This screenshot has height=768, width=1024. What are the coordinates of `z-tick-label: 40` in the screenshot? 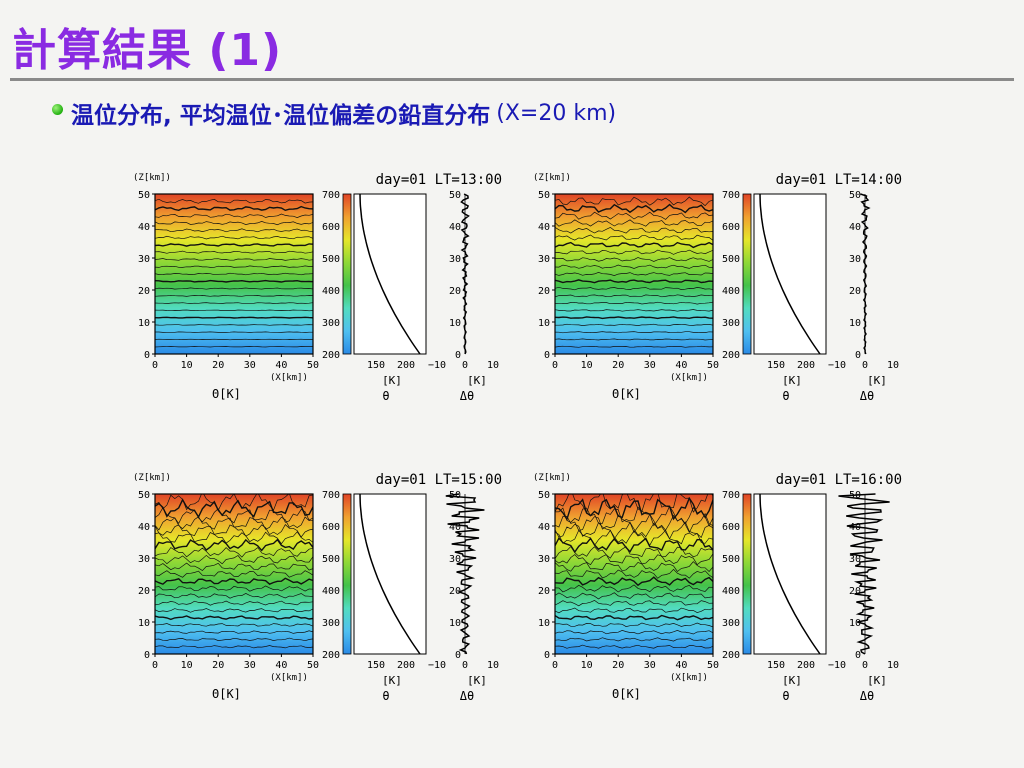 It's located at (144, 527).